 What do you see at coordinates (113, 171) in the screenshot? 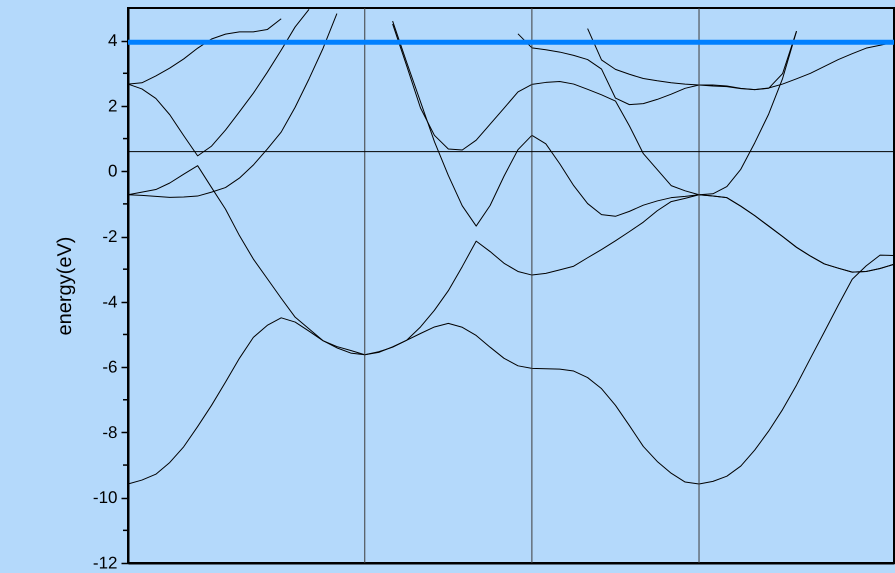
I see `y-tick-label: 0` at bounding box center [113, 171].